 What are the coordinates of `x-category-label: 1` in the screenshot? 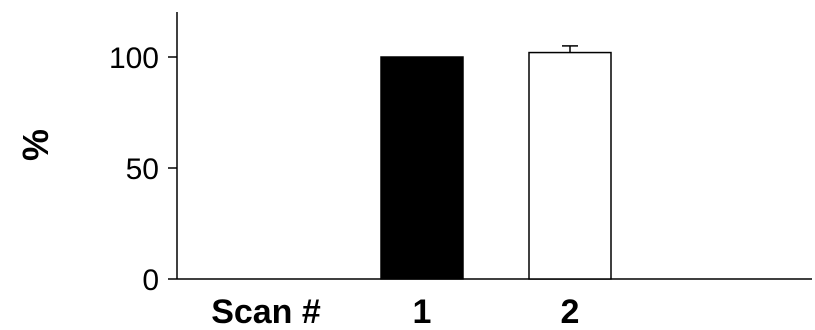 It's located at (422, 311).